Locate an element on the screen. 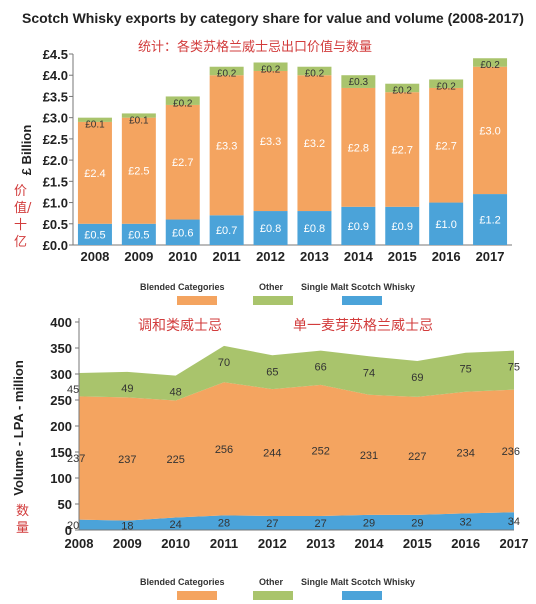 The height and width of the screenshot is (604, 536). y-tick-label: £4.5 is located at coordinates (55, 54).